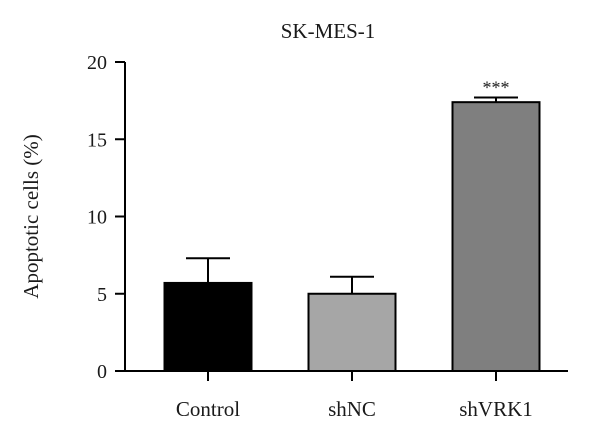  I want to click on bar-shnc, so click(352, 332).